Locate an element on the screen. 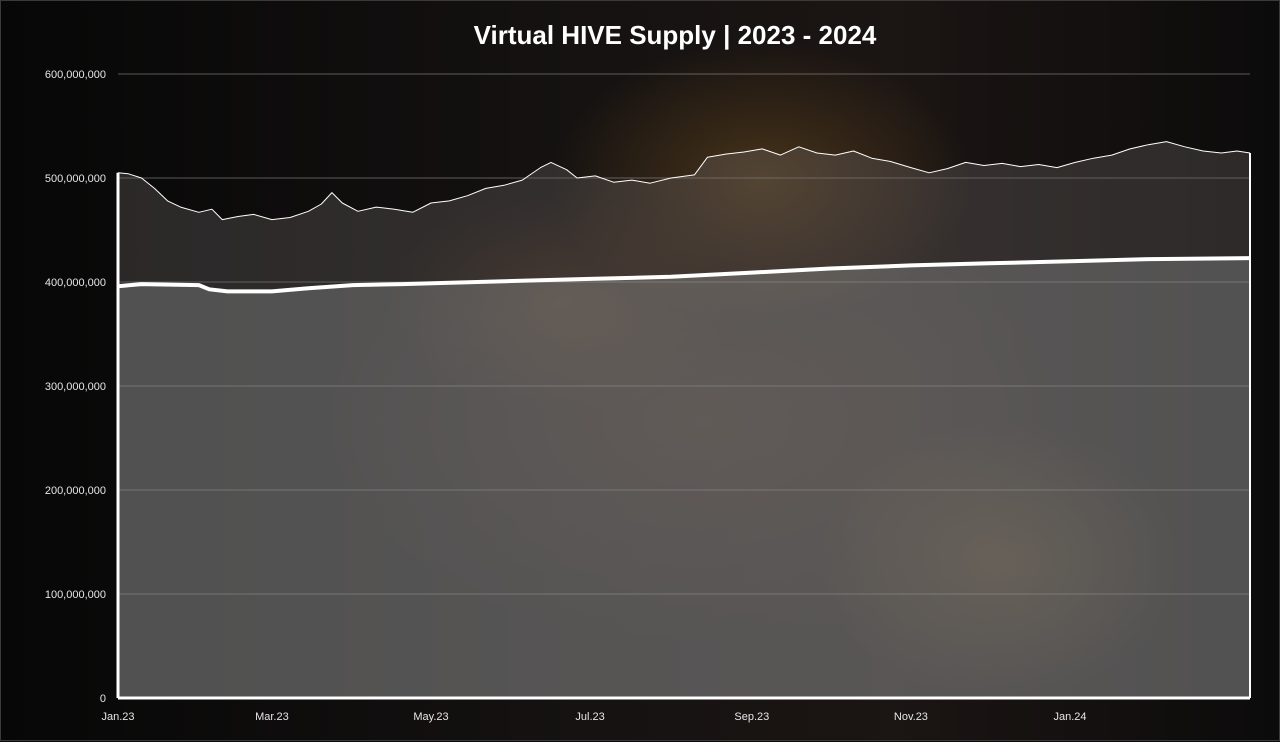 Image resolution: width=1280 pixels, height=742 pixels. x-tick-label: May.23 is located at coordinates (430, 717).